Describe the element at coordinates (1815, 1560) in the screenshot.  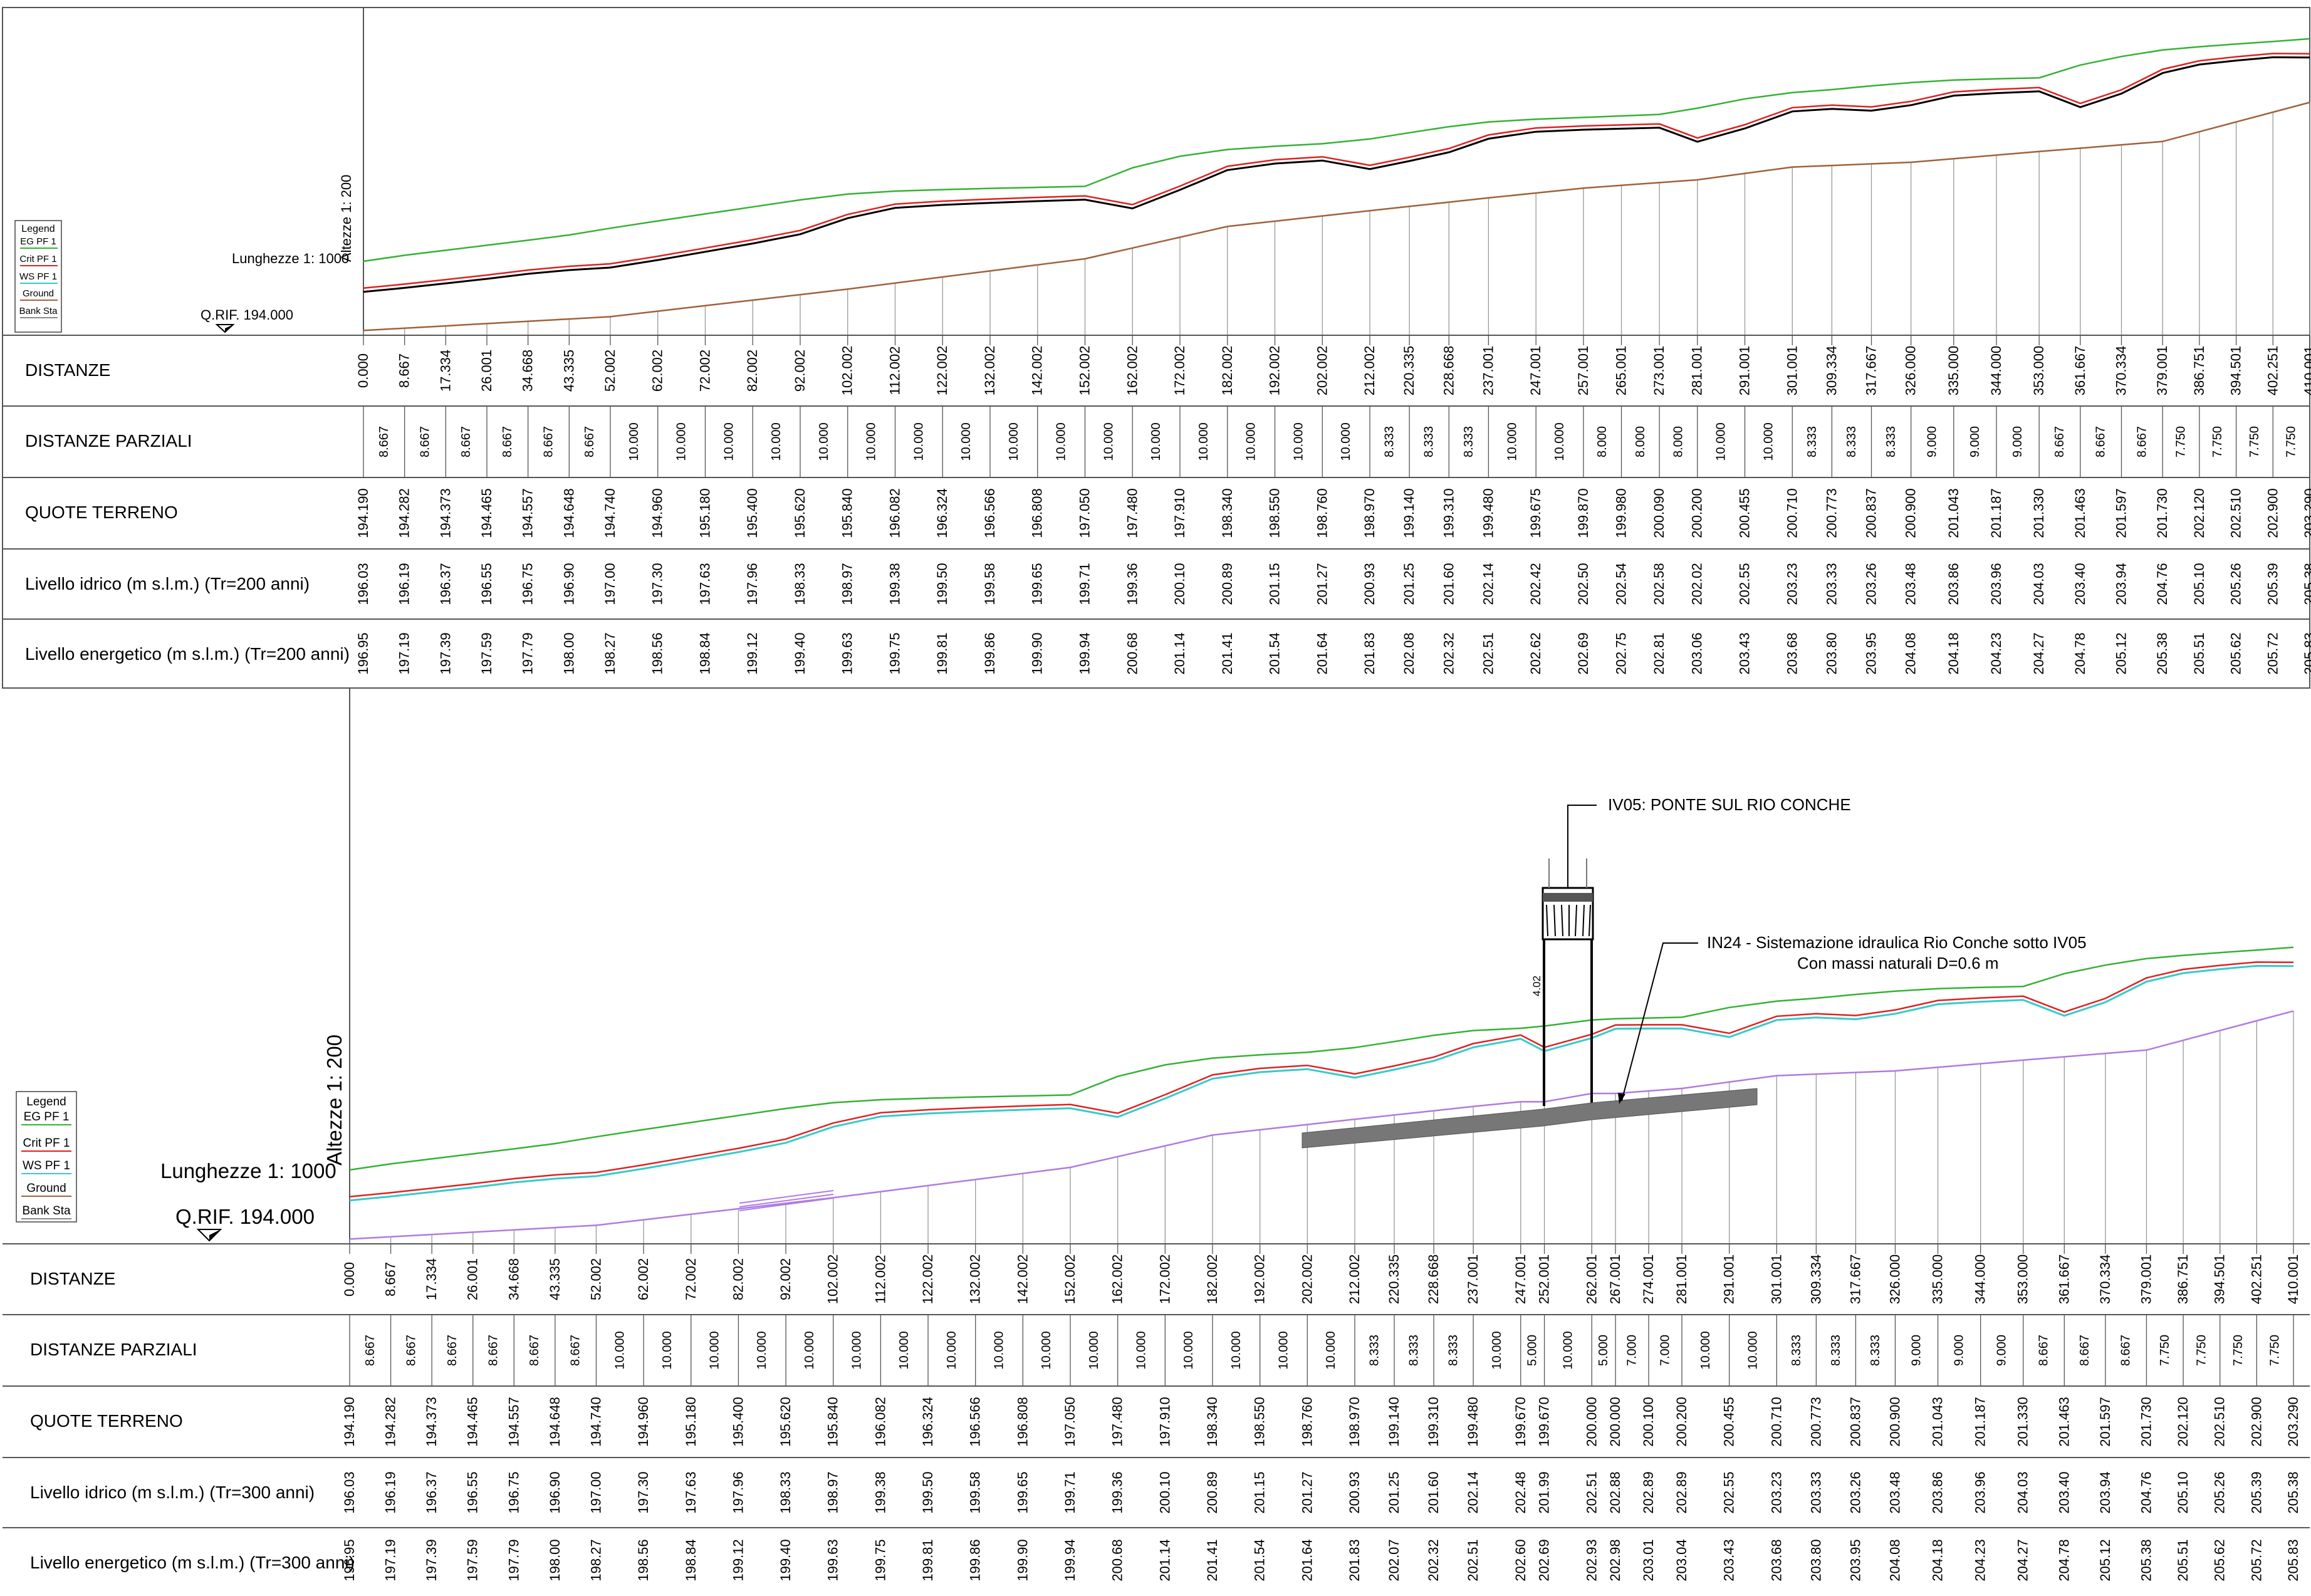
I see `livello-energetico-label: 203.80` at that location.